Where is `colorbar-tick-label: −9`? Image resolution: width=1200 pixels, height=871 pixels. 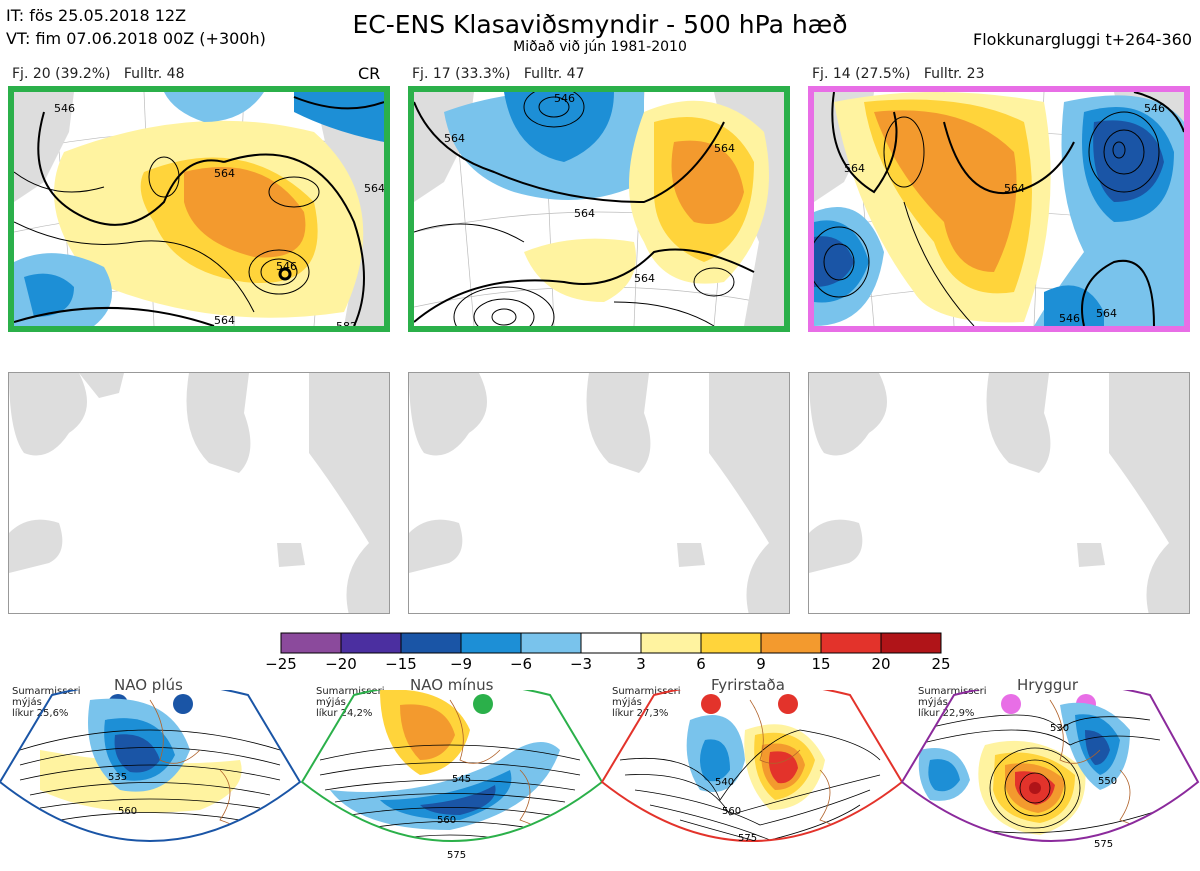 colorbar-tick-label: −9 is located at coordinates (461, 664).